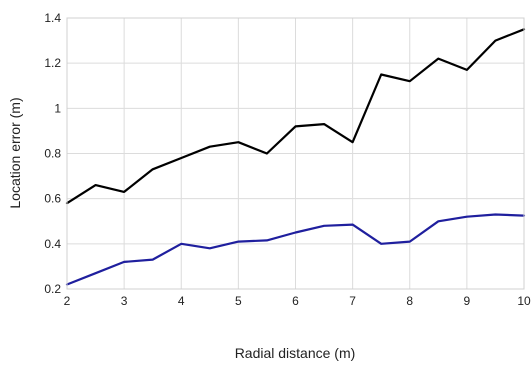 Image resolution: width=531 pixels, height=365 pixels. What do you see at coordinates (52, 199) in the screenshot?
I see `y-tick-label: 0.6` at bounding box center [52, 199].